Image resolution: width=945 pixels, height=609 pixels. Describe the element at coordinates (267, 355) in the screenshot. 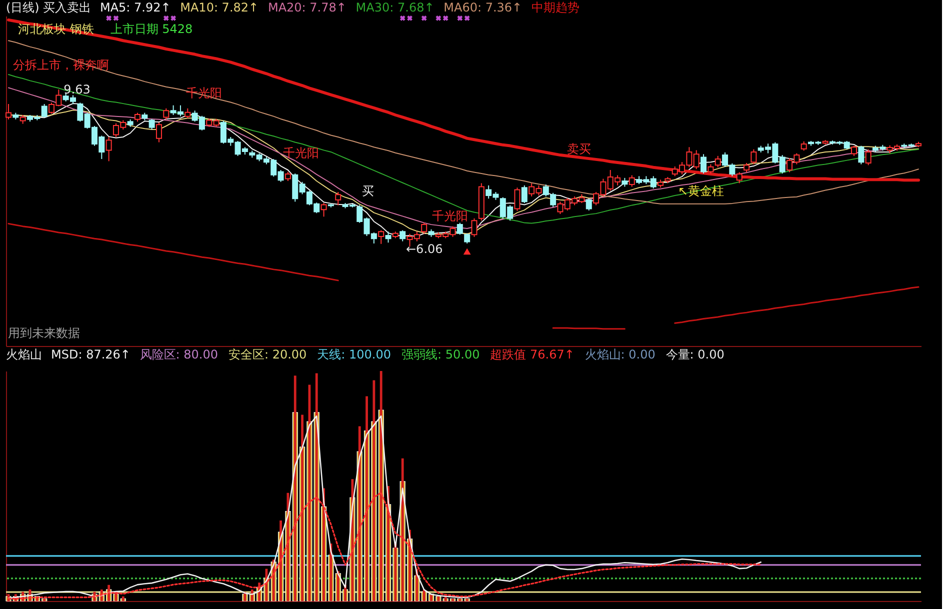

I see `text: 安全区: 20.00` at that location.